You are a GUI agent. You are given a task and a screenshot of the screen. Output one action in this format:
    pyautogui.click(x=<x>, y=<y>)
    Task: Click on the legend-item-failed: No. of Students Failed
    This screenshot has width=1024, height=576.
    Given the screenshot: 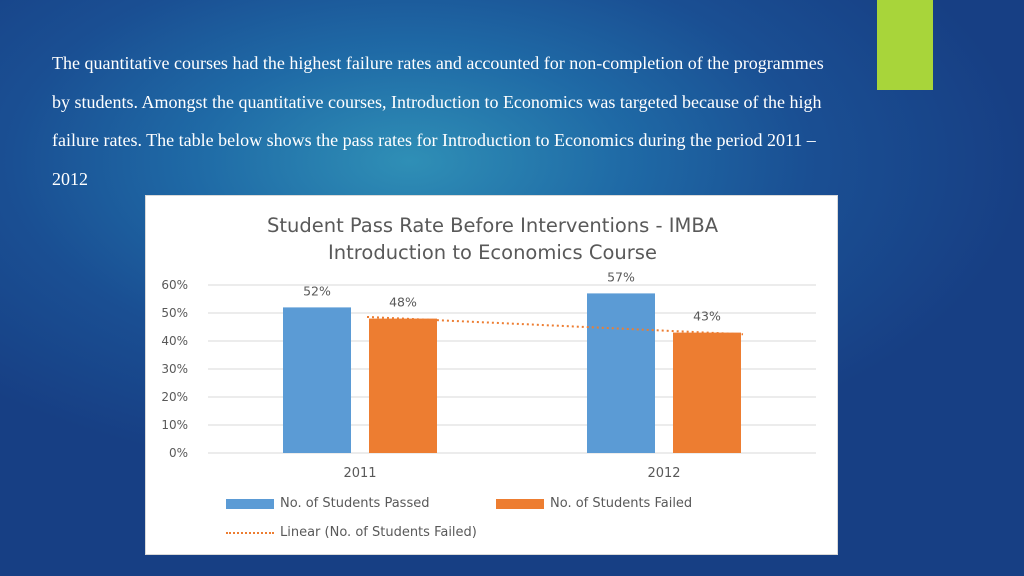 What is the action you would take?
    pyautogui.click(x=594, y=503)
    